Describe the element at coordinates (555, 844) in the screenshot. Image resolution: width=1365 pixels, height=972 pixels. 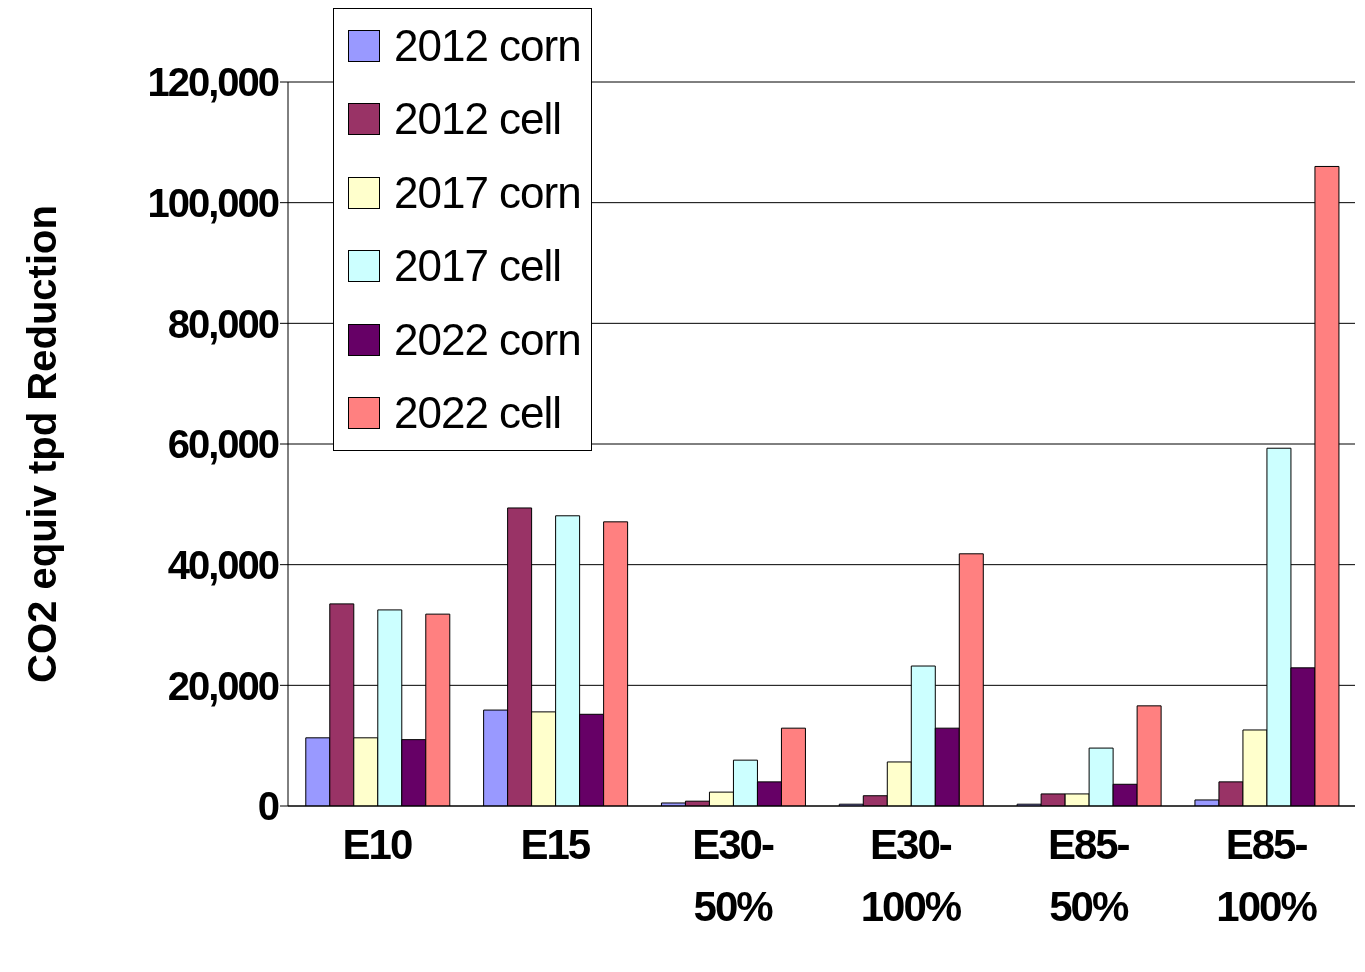
I see `x-tick-label: E15` at that location.